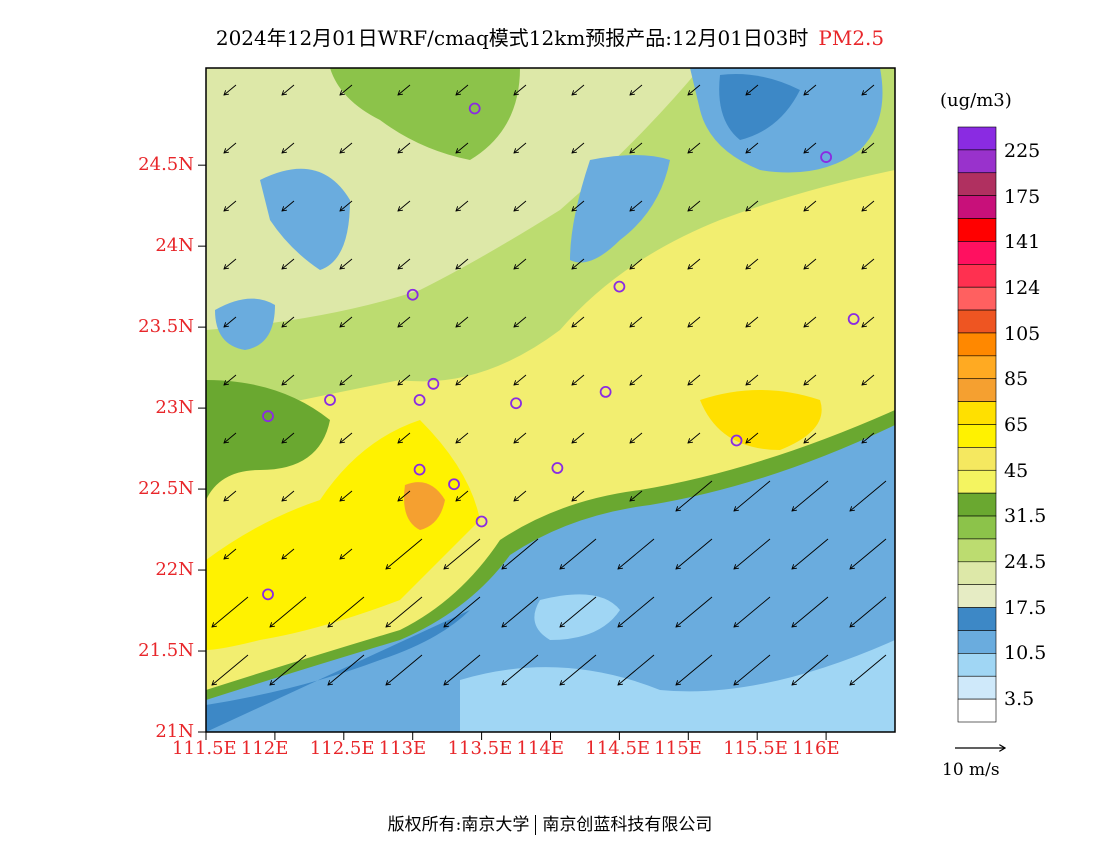 This screenshot has height=850, width=1100. What do you see at coordinates (1025, 516) in the screenshot?
I see `legend-label: 31.5` at bounding box center [1025, 516].